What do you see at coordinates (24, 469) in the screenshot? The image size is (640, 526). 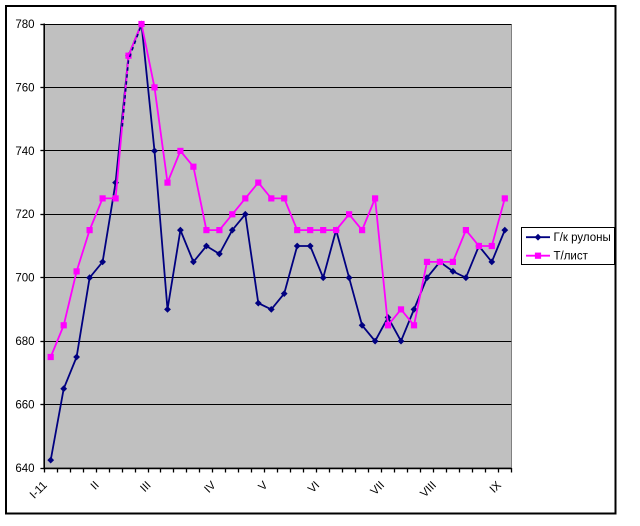 I see `svg-text: 640` at bounding box center [24, 469].